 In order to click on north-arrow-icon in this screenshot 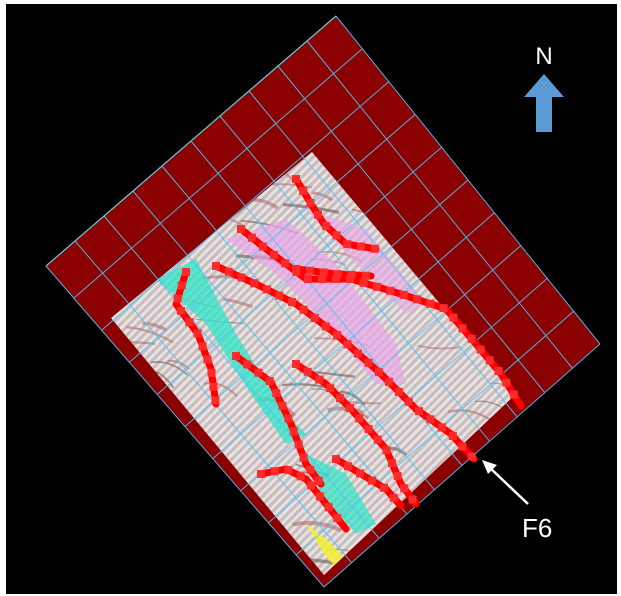, I will do `click(544, 103)`.